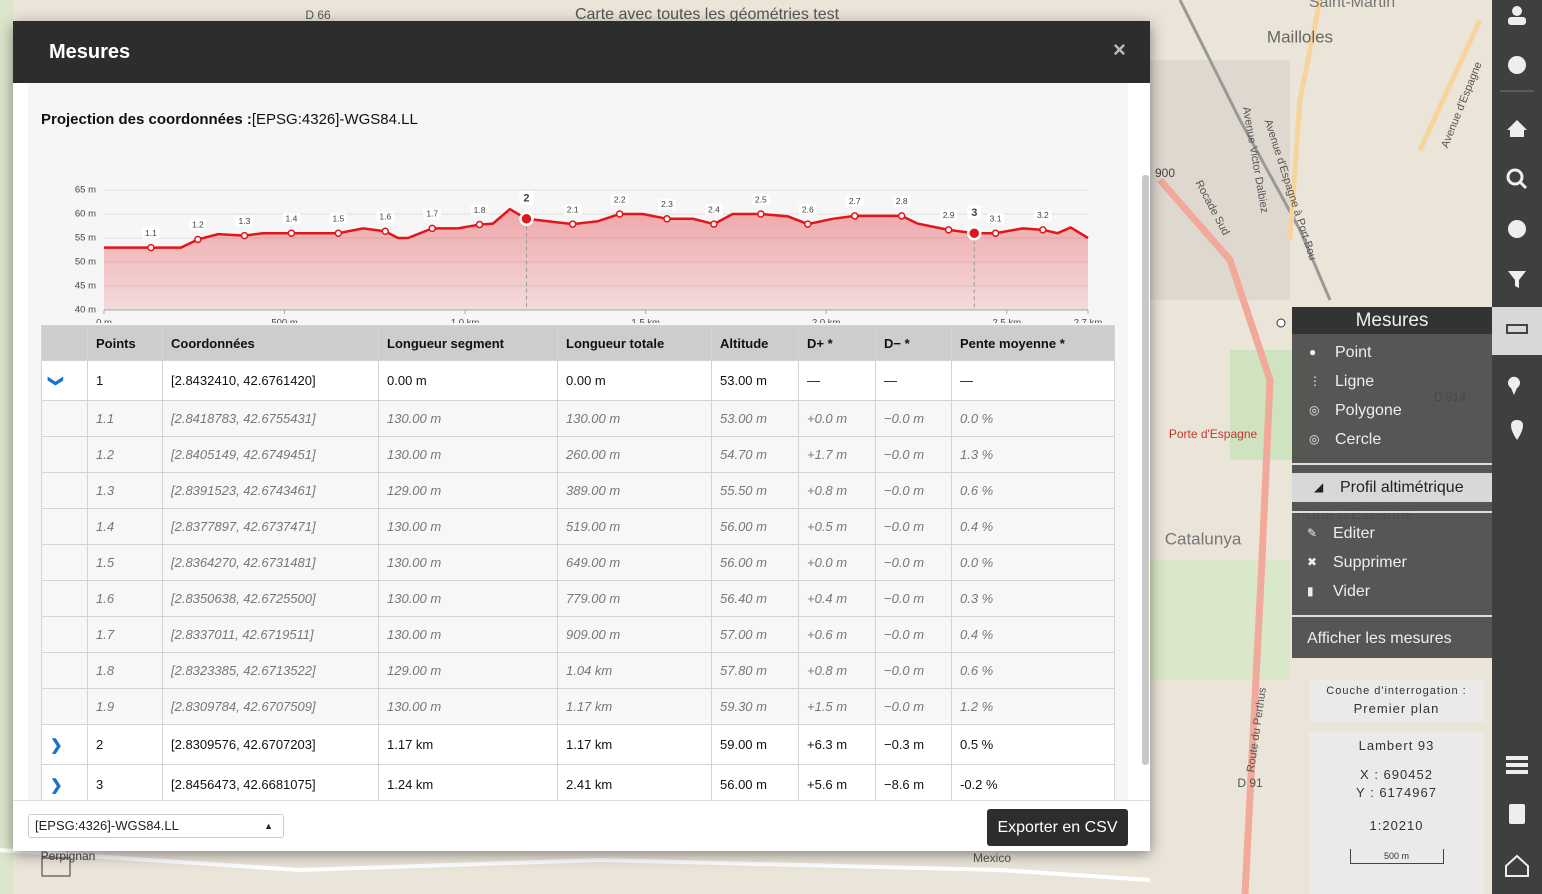 The image size is (1542, 894). What do you see at coordinates (1392, 464) in the screenshot?
I see `divider` at bounding box center [1392, 464].